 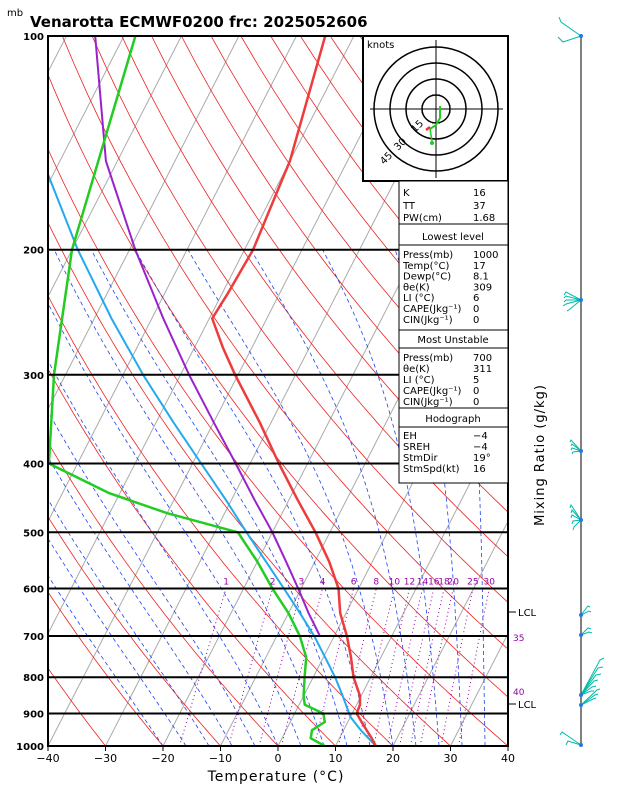 What do you see at coordinates (15, 13) in the screenshot?
I see `pressure-unit-label: mb` at bounding box center [15, 13].